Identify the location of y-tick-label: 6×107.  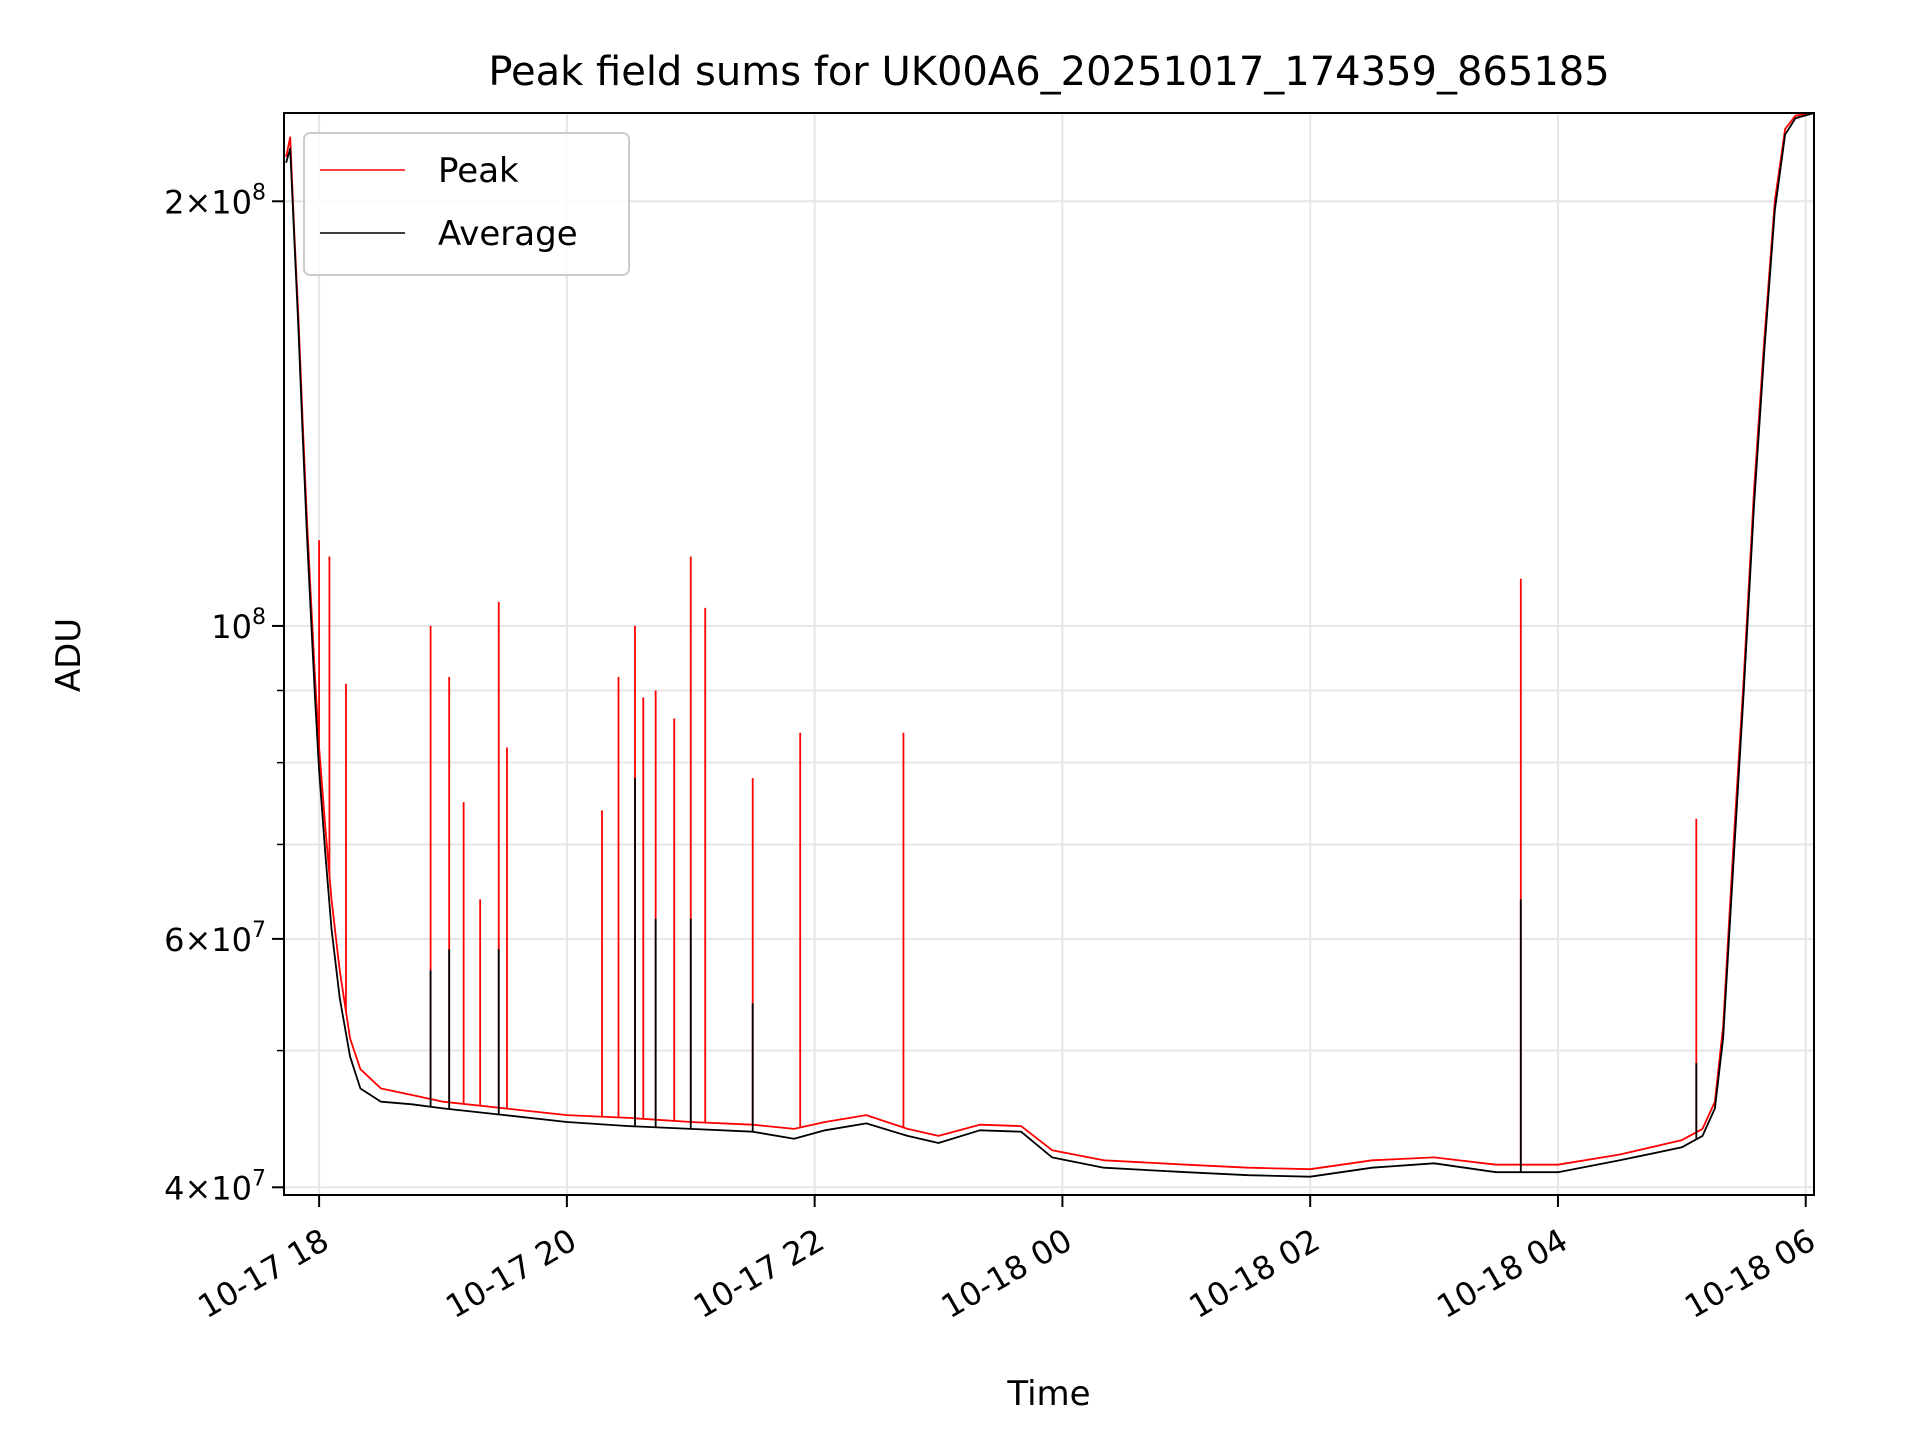
(215, 938).